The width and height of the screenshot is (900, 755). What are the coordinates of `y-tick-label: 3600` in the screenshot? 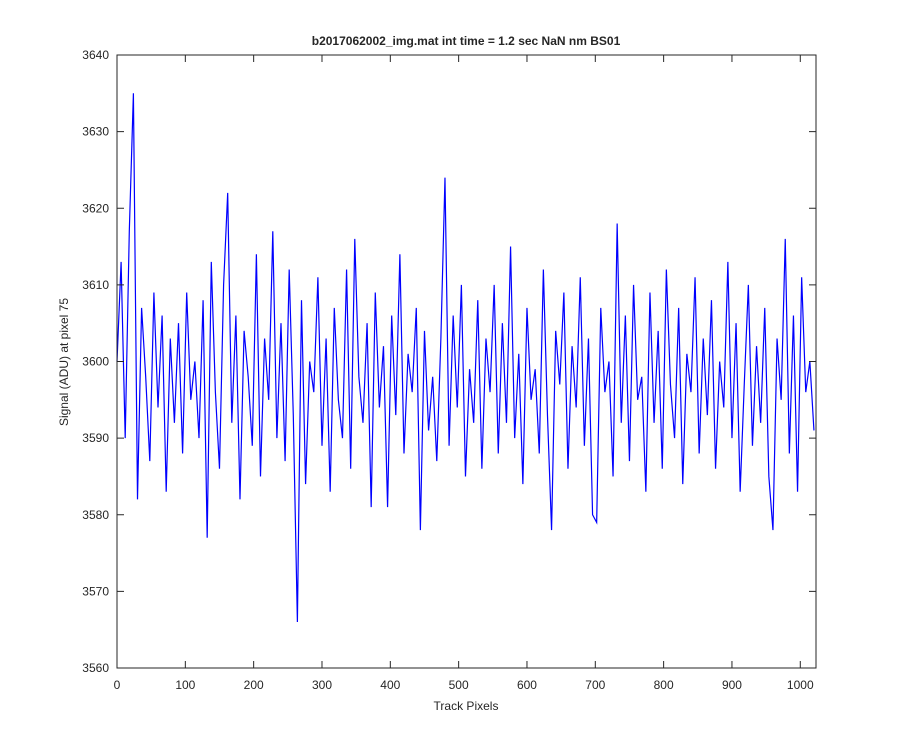 It's located at (95, 362).